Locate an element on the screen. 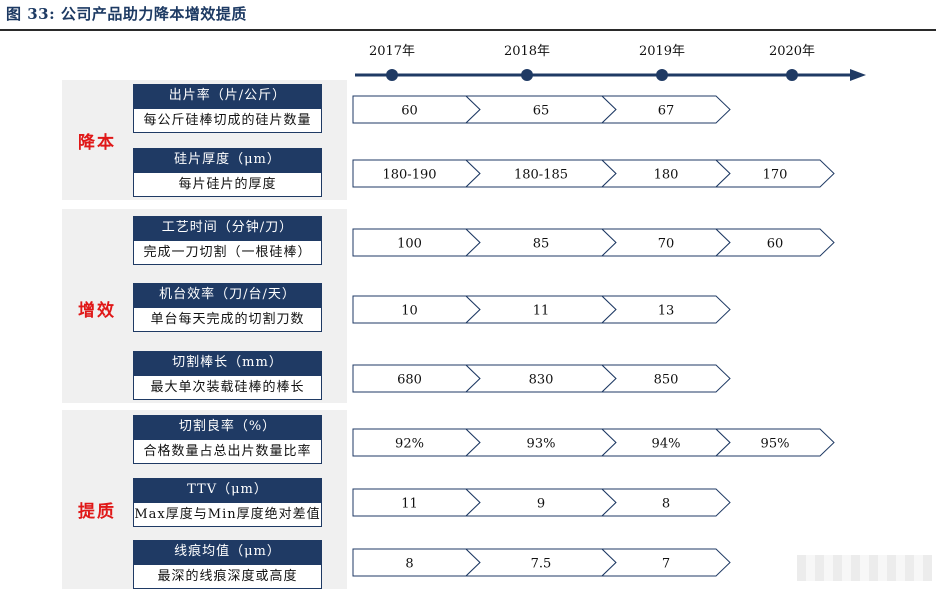 Image resolution: width=948 pixels, height=589 pixels. chevron-value: 170 is located at coordinates (775, 175).